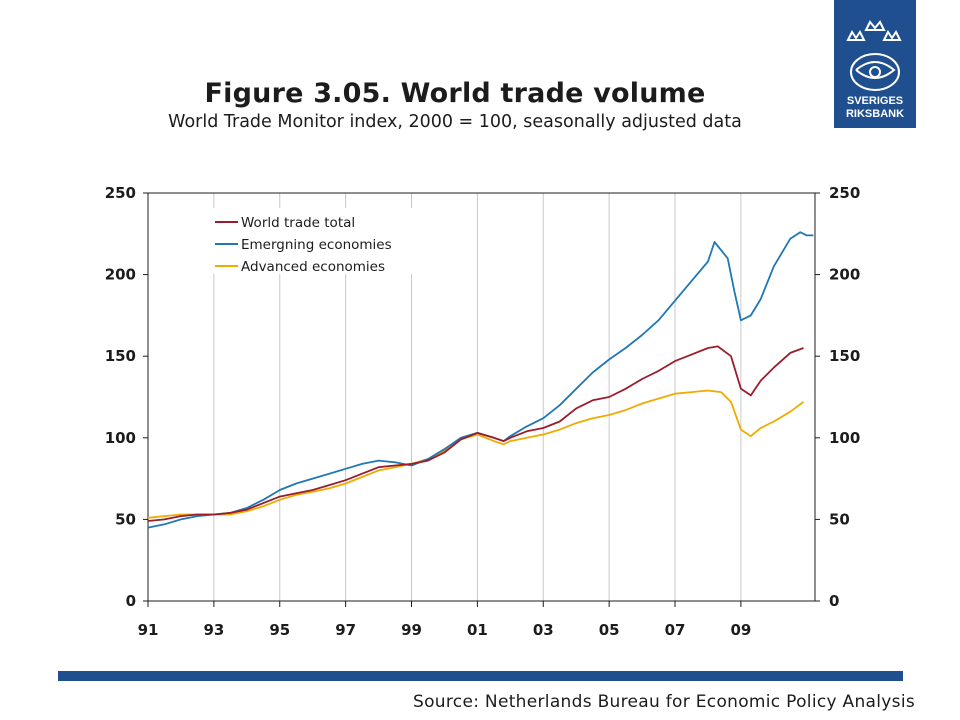 Image resolution: width=960 pixels, height=720 pixels. Describe the element at coordinates (345, 630) in the screenshot. I see `x-tick-label: 97` at that location.